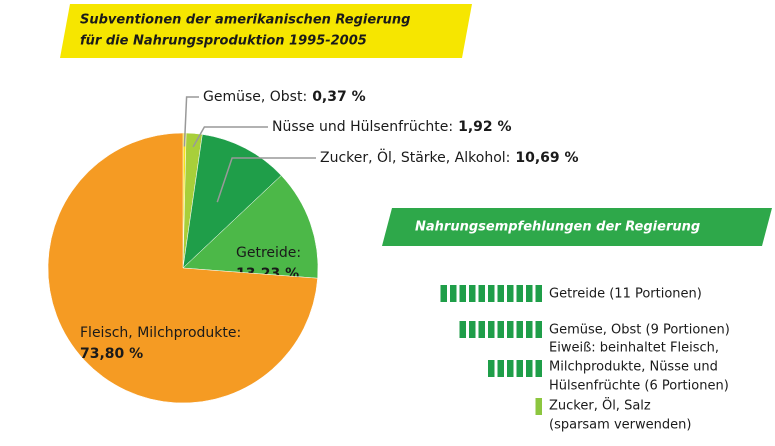  I want to click on row-label: Hülsenfrüchte (6 Portionen), so click(639, 386).